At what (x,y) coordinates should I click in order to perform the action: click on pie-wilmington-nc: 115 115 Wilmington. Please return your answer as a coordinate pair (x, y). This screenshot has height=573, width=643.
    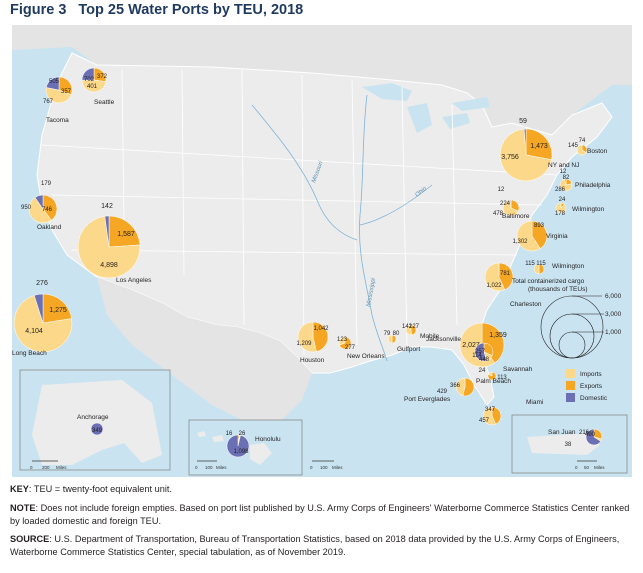
    Looking at the image, I should click on (555, 268).